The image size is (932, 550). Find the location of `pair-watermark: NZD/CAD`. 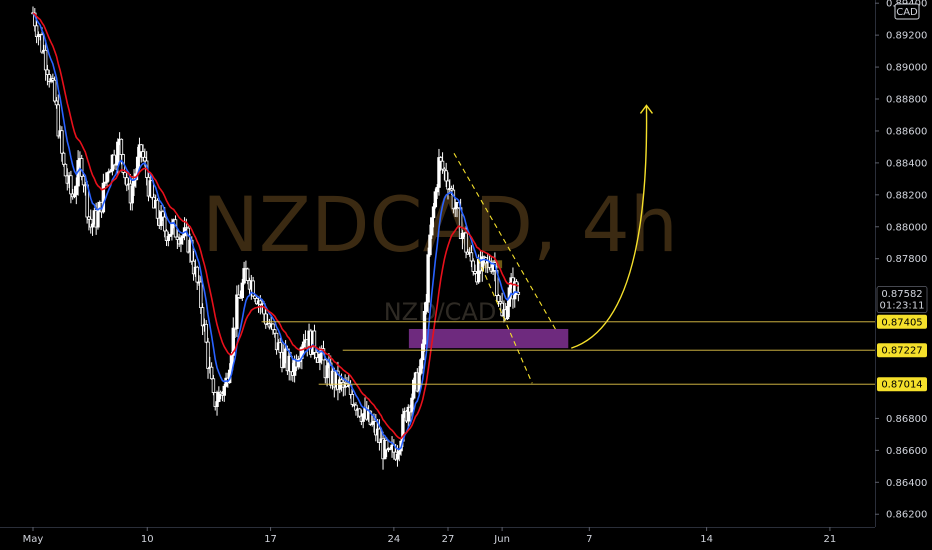

pair-watermark: NZD/CAD is located at coordinates (440, 312).